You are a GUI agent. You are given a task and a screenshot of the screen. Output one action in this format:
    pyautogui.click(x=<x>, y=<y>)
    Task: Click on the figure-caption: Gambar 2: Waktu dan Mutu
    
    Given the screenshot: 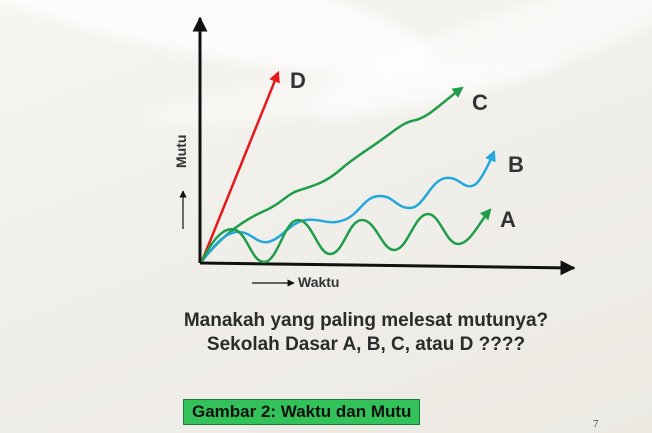 What is the action you would take?
    pyautogui.click(x=302, y=412)
    